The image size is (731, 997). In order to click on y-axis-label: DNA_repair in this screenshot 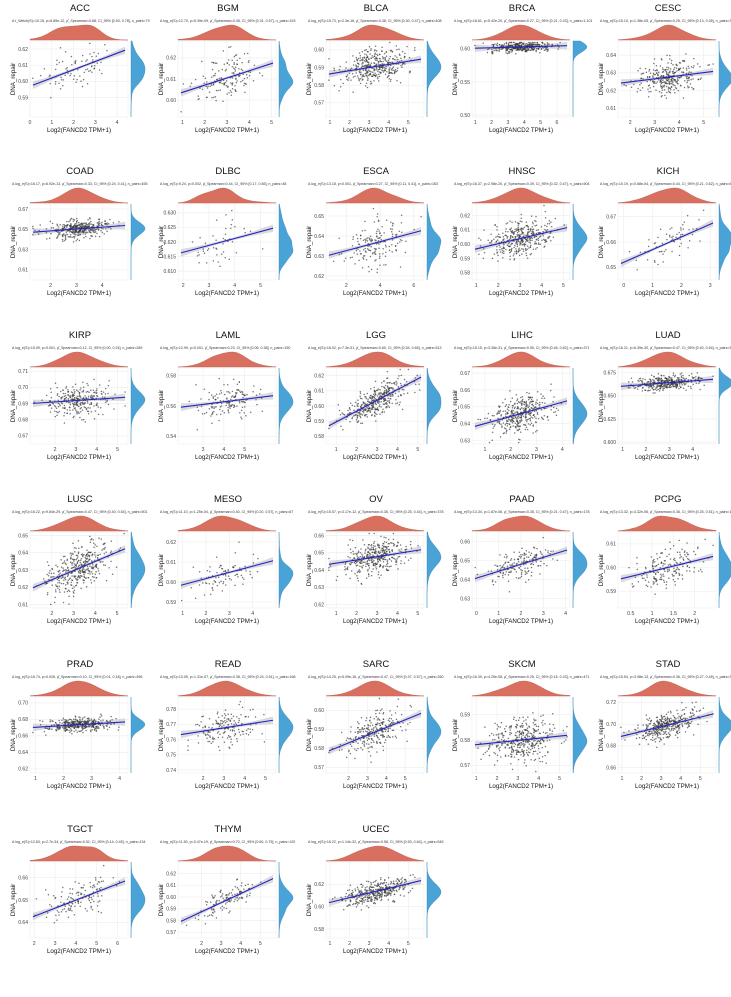, I will do `click(13, 79)`.